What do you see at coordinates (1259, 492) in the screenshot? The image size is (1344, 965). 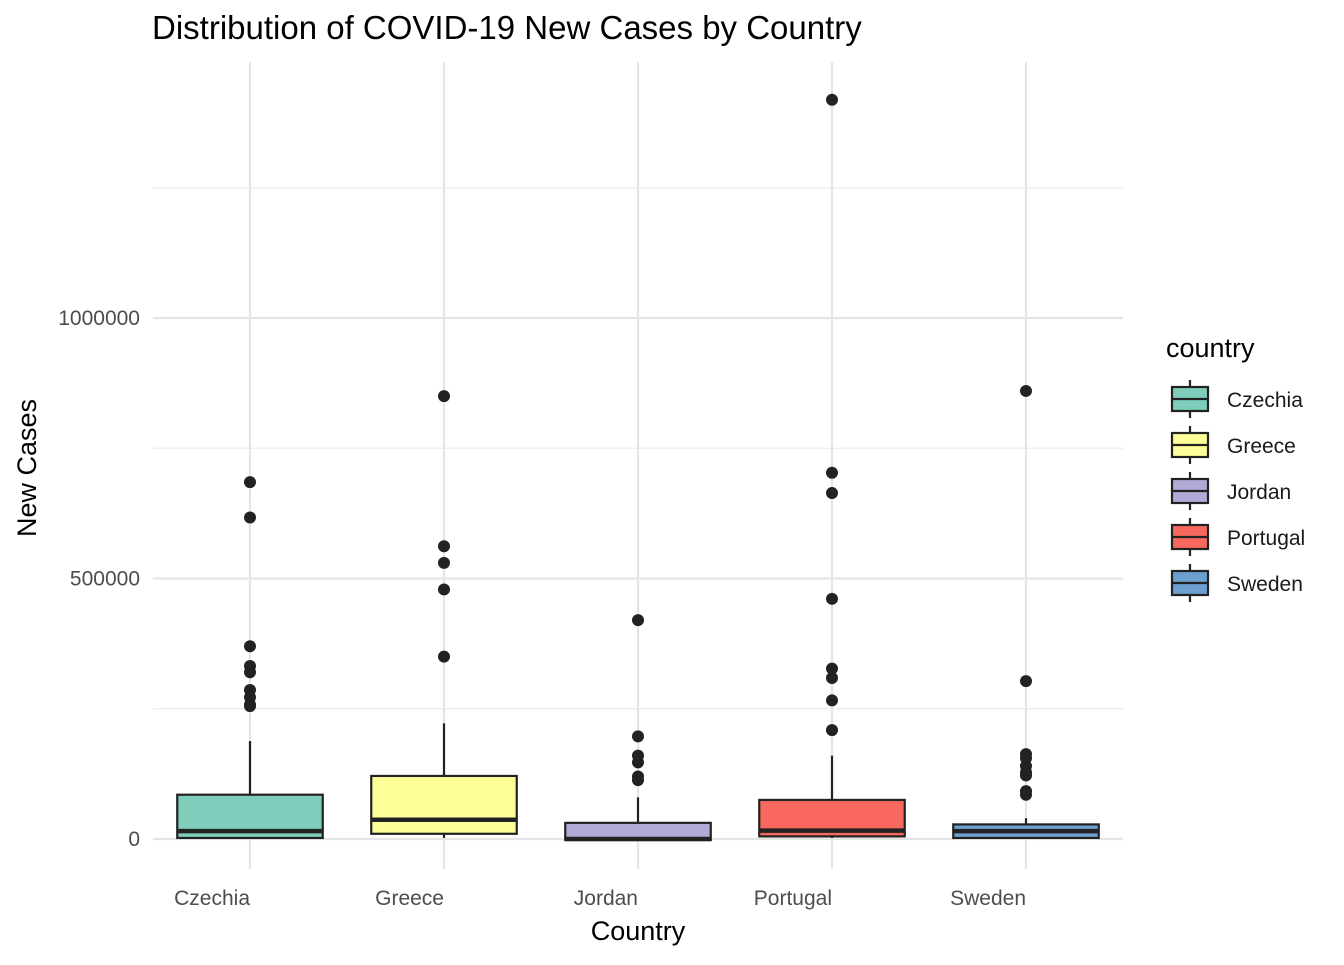 I see `legend-label: Jordan` at bounding box center [1259, 492].